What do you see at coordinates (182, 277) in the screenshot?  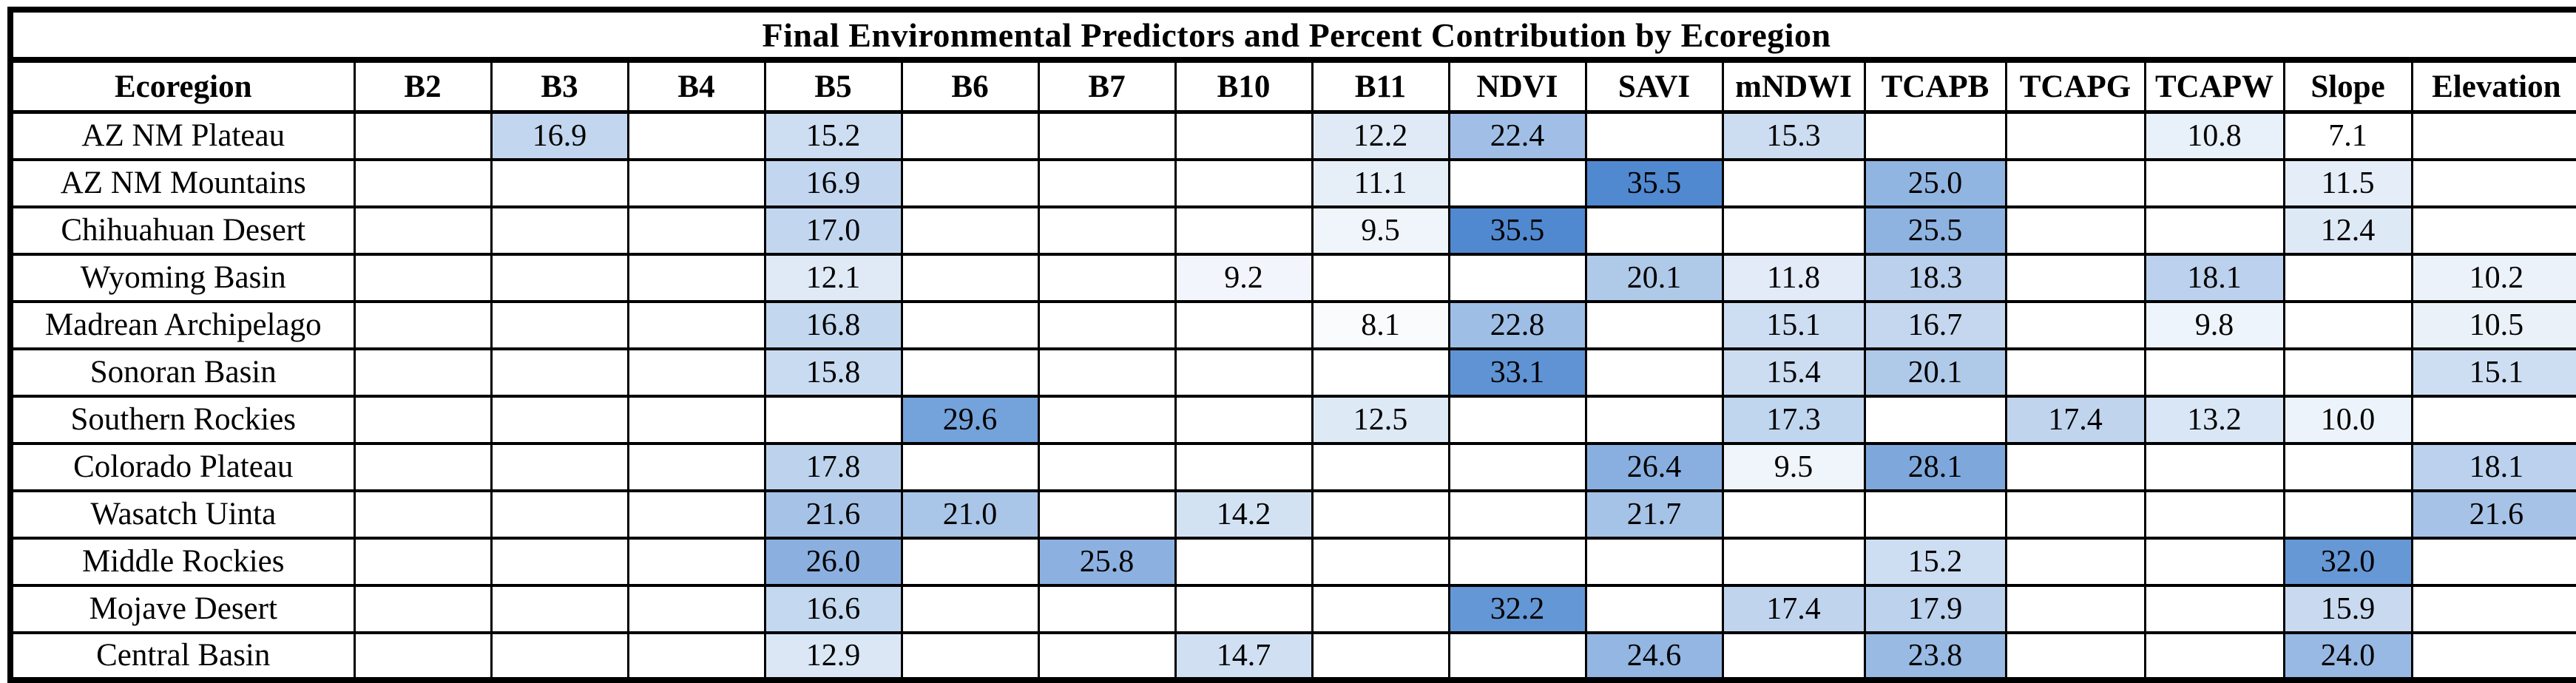 I see `row-label: Wyoming Basin` at bounding box center [182, 277].